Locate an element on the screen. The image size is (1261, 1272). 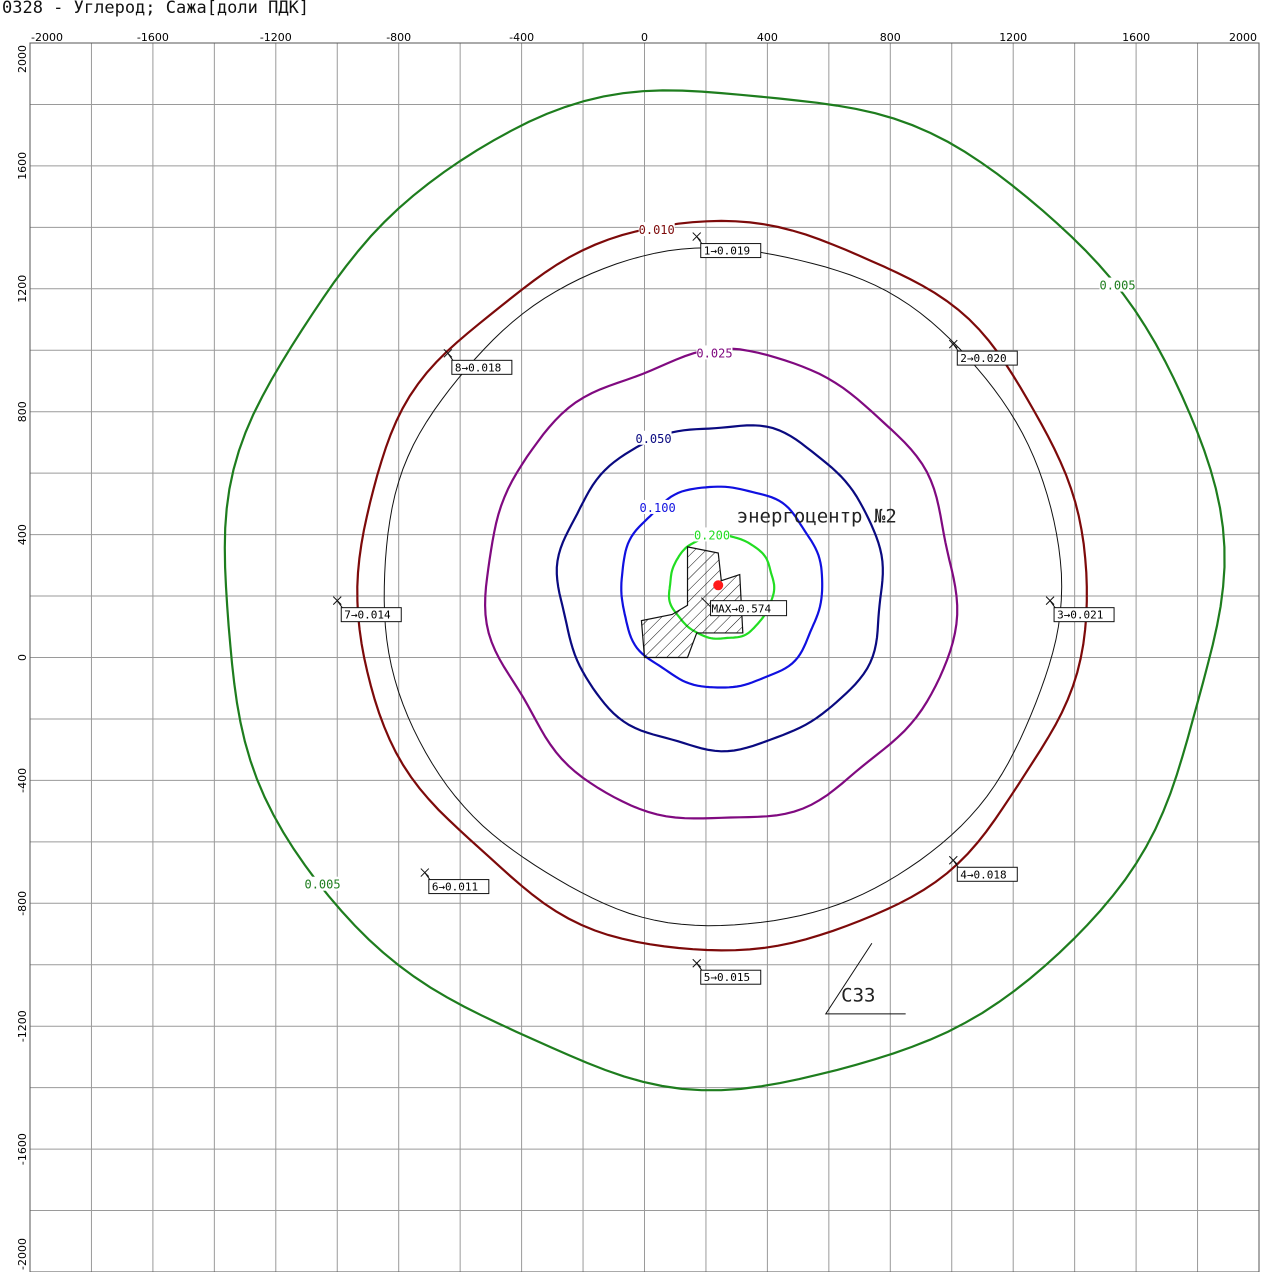
isoline-label: 0.200 is located at coordinates (712, 535).